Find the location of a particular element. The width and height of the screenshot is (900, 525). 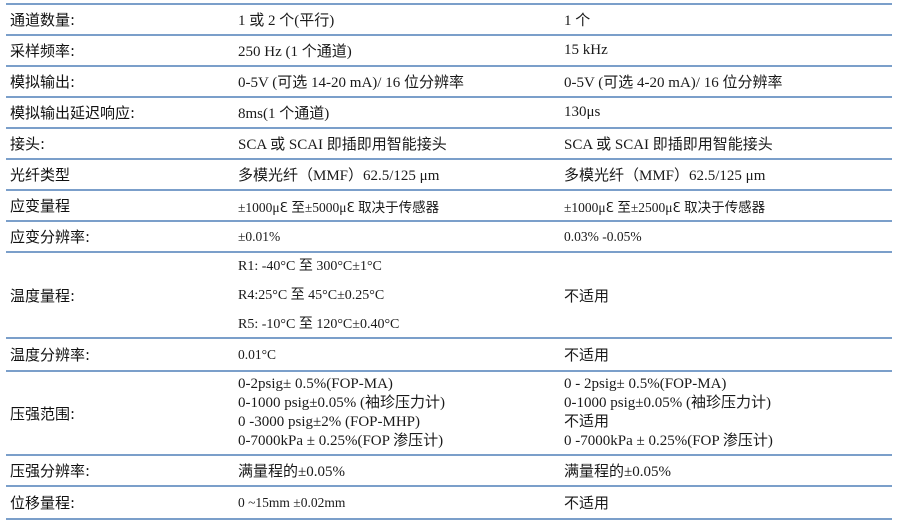

spec-value-model-2: 0-5V (可选 4-20 mA)/ 16 位分辨率 is located at coordinates (673, 81).